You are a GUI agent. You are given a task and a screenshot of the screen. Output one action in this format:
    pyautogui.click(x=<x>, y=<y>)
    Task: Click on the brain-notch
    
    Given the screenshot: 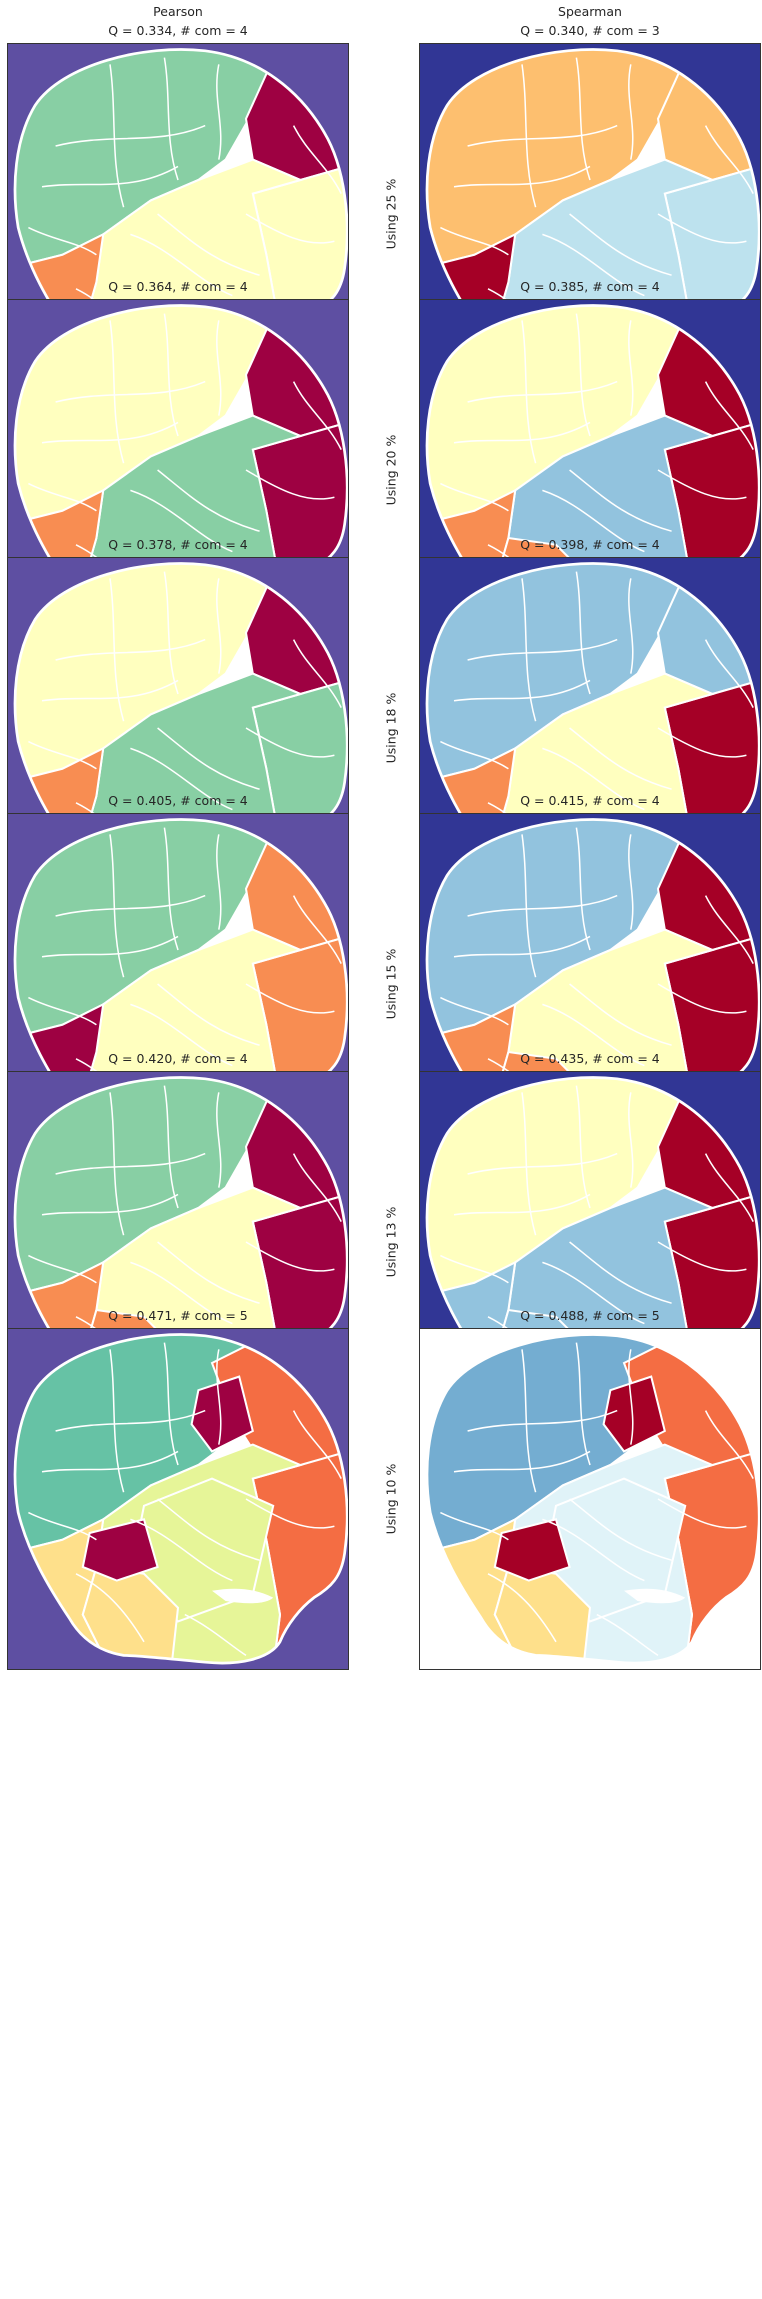 What is the action you would take?
    pyautogui.click(x=243, y=1596)
    